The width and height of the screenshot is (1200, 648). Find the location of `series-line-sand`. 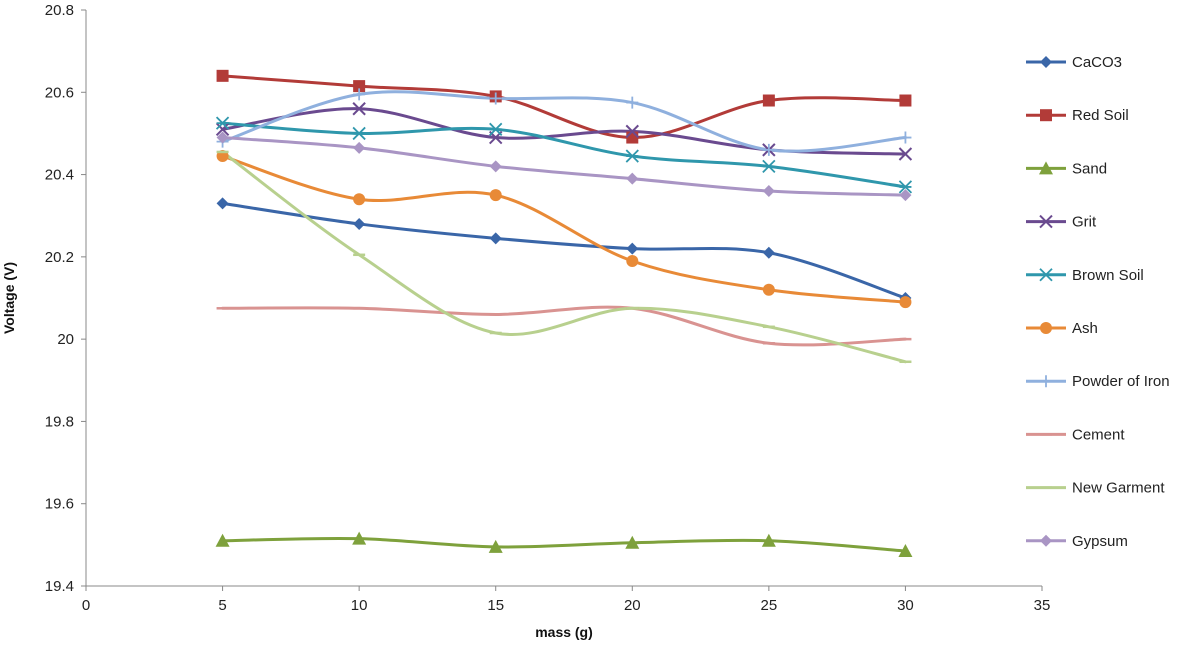

series-line-sand is located at coordinates (564, 544).